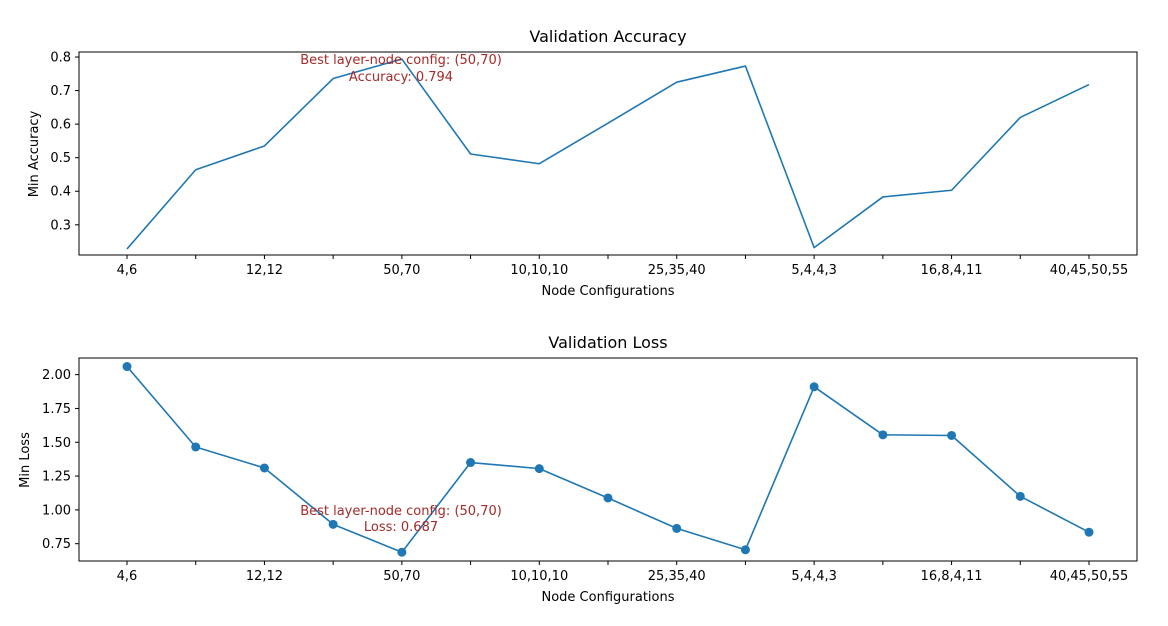 Image resolution: width=1168 pixels, height=626 pixels. I want to click on accuracy-y-tick-label: 0.6, so click(60, 125).